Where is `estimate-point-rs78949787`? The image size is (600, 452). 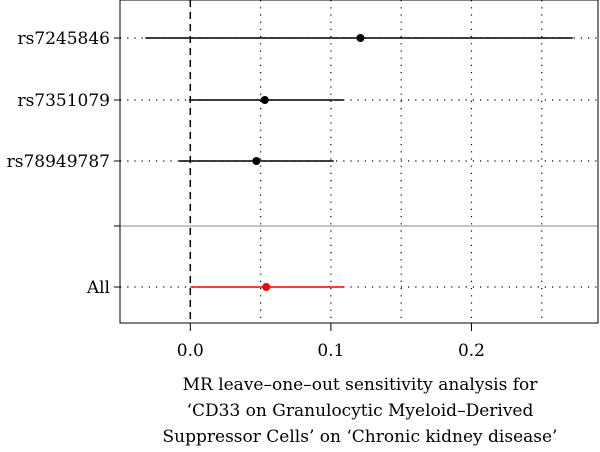
estimate-point-rs78949787 is located at coordinates (256, 161).